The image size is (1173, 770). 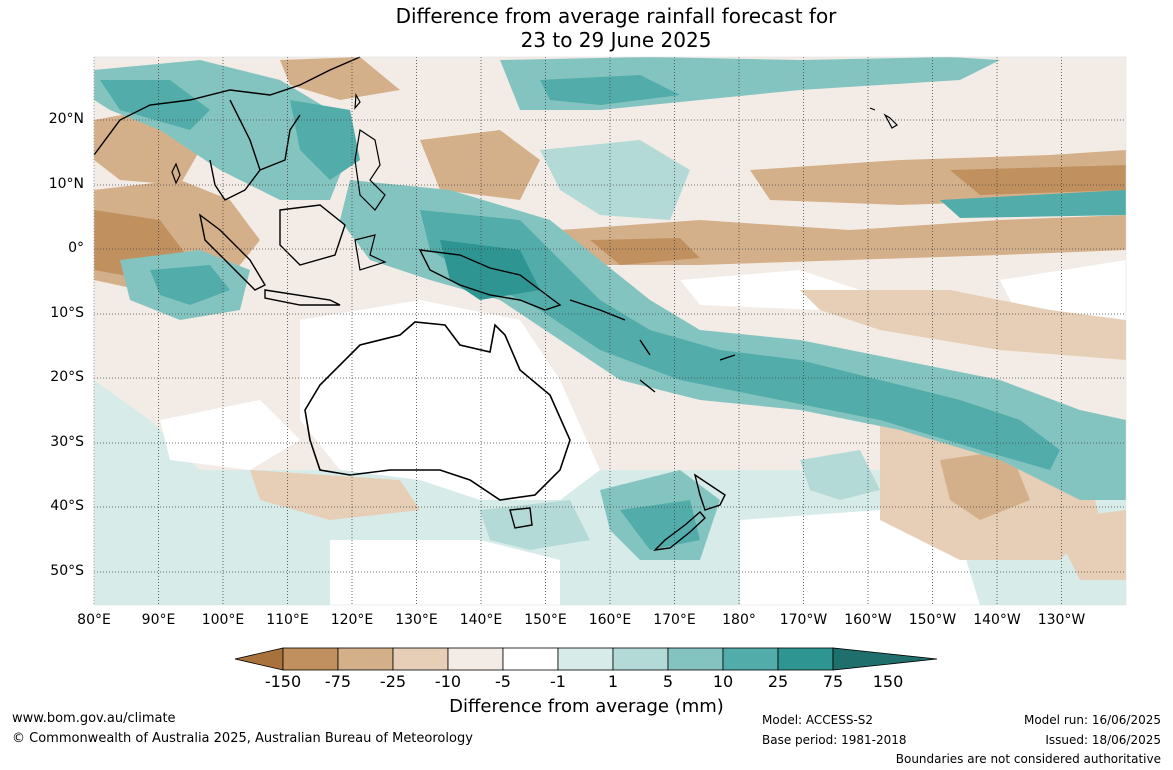 What do you see at coordinates (616, 40) in the screenshot?
I see `title-line-2: 23 to 29 June 2025` at bounding box center [616, 40].